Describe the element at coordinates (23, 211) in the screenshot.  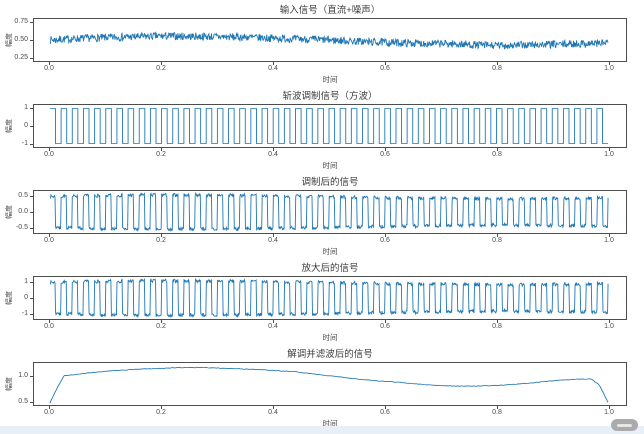
I see `y-tick-label: 0.0` at that location.